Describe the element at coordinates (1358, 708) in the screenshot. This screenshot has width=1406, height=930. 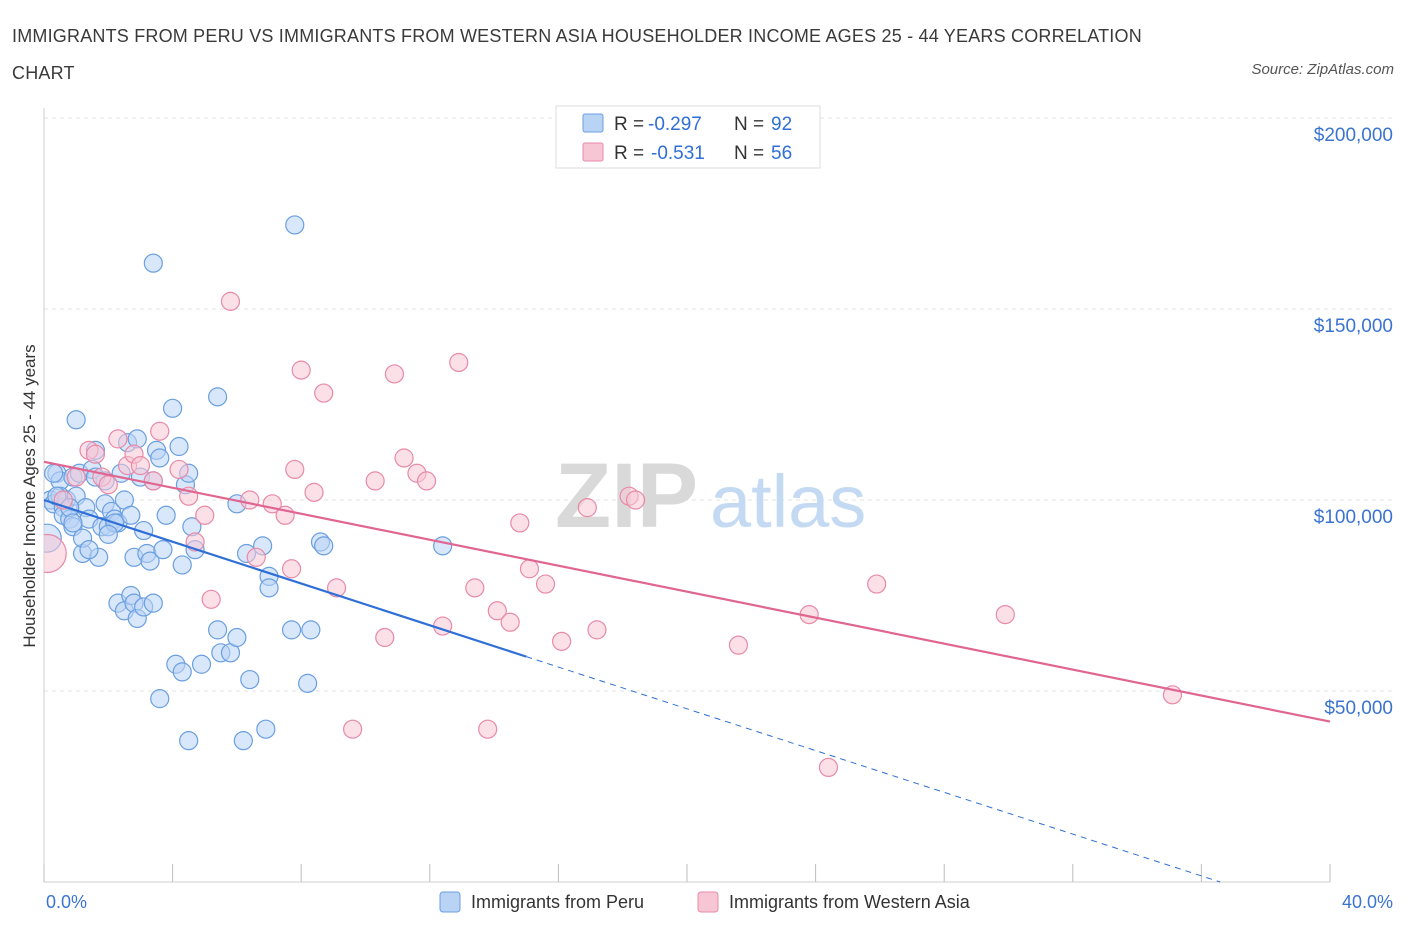
I see `y-tick-label-0: $50,000` at that location.